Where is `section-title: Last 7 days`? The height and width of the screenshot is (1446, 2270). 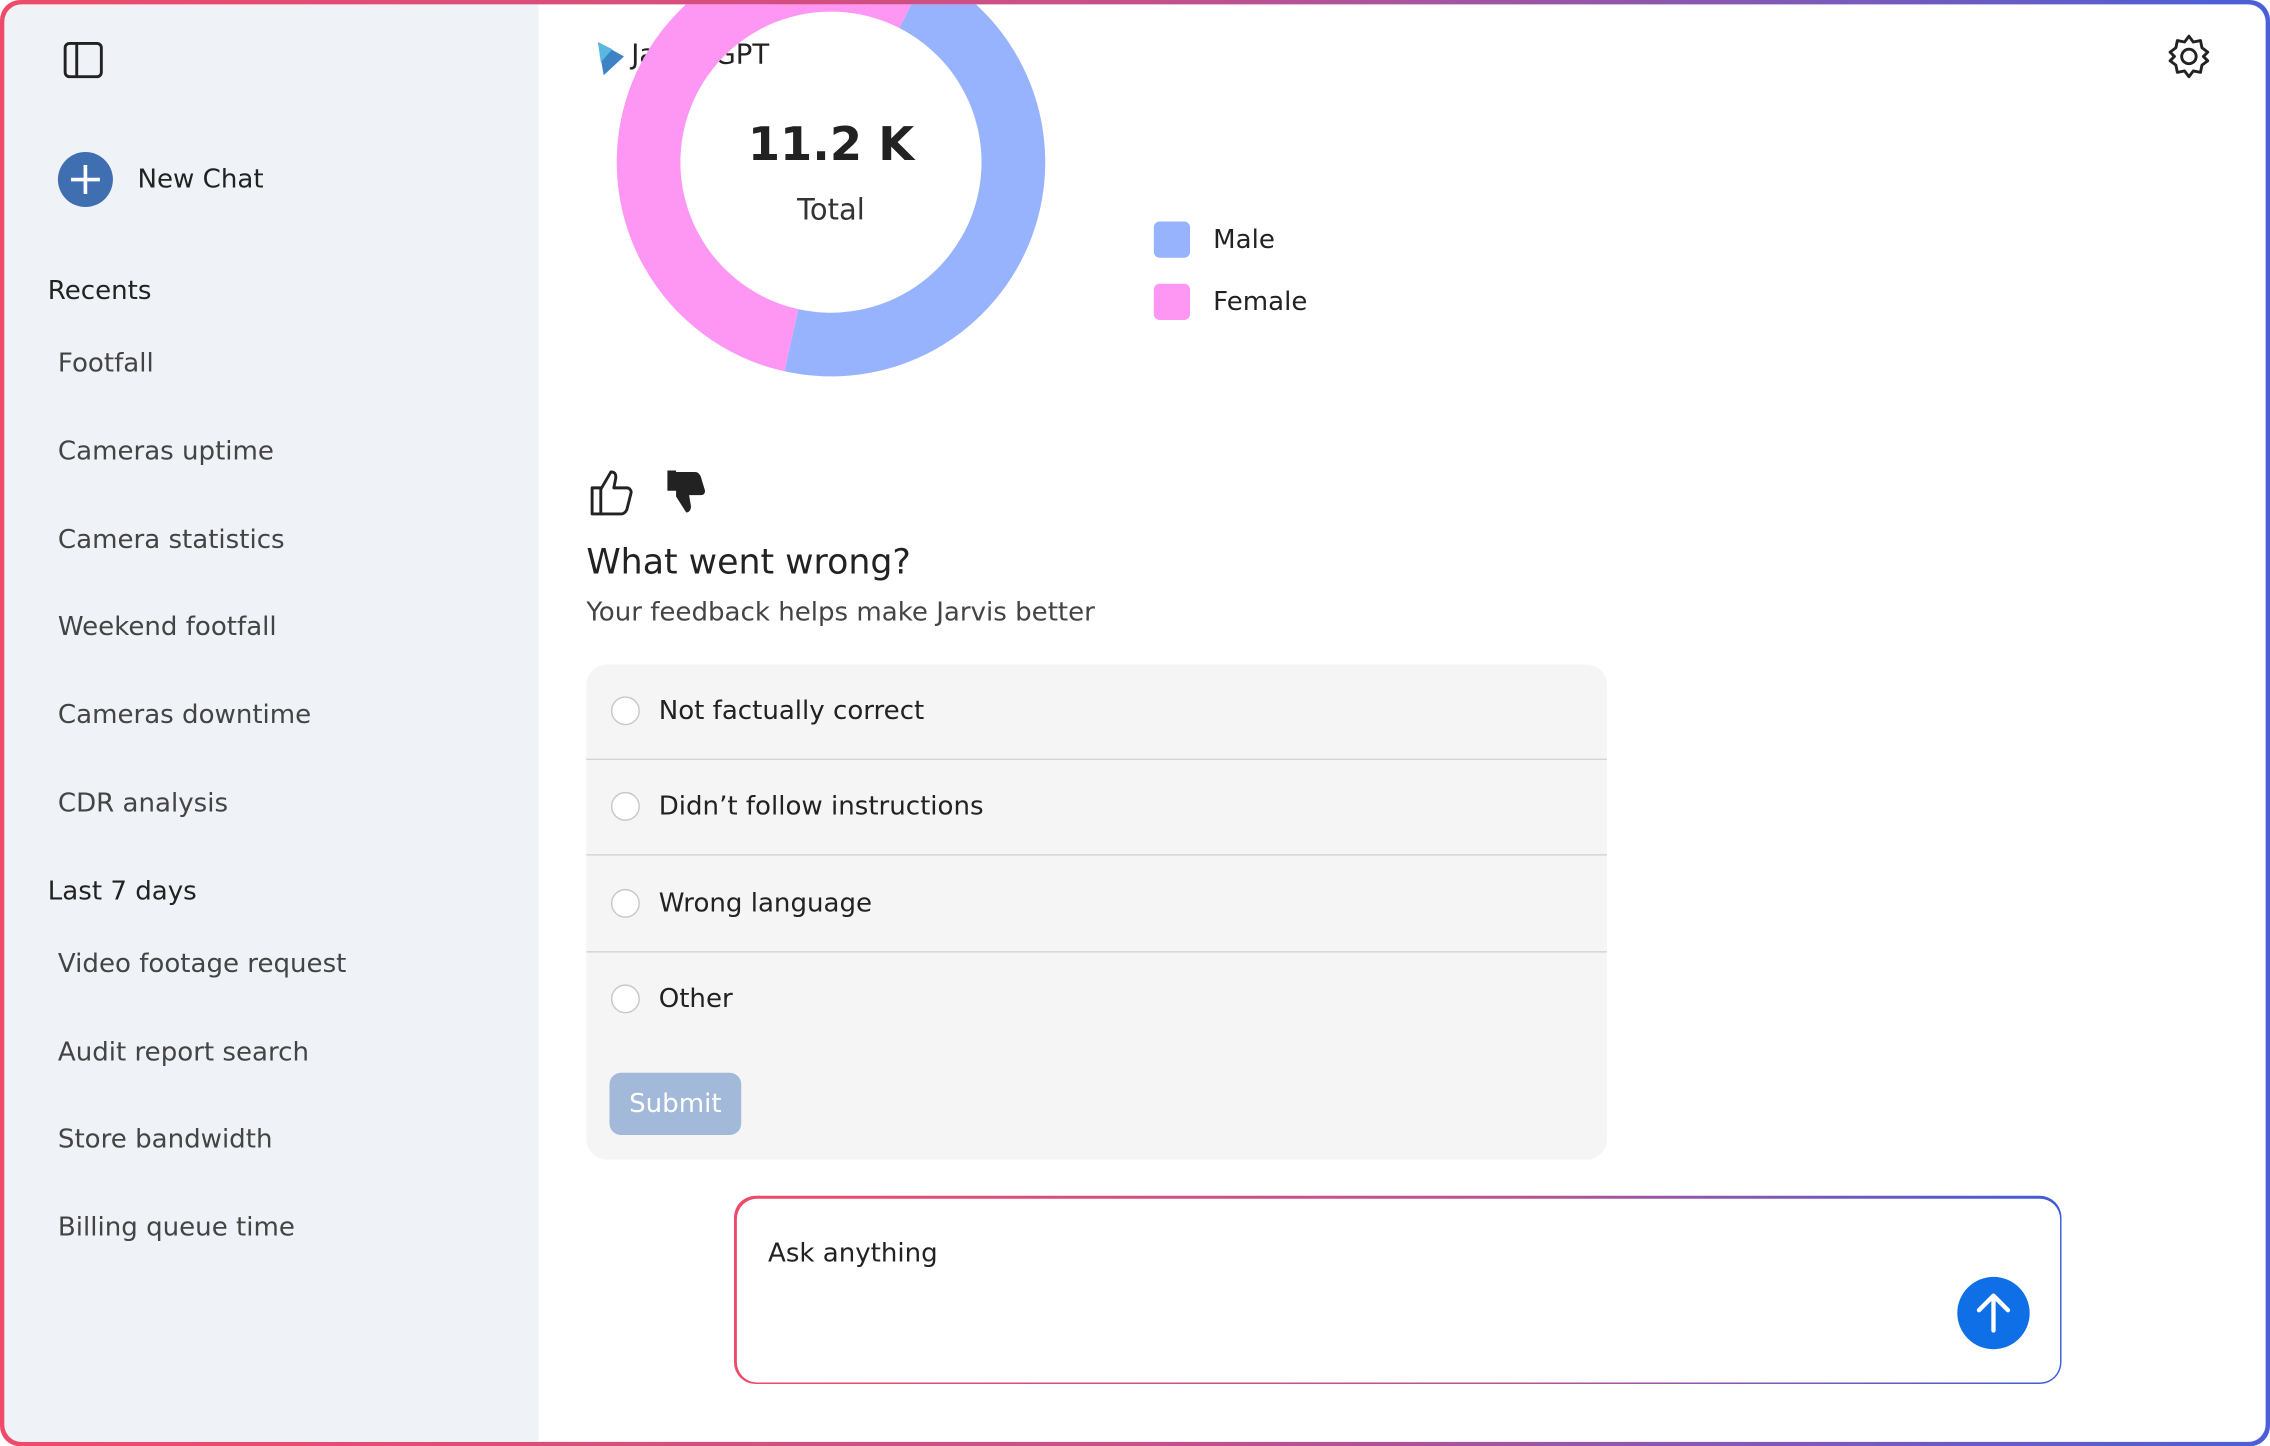 section-title: Last 7 days is located at coordinates (122, 891).